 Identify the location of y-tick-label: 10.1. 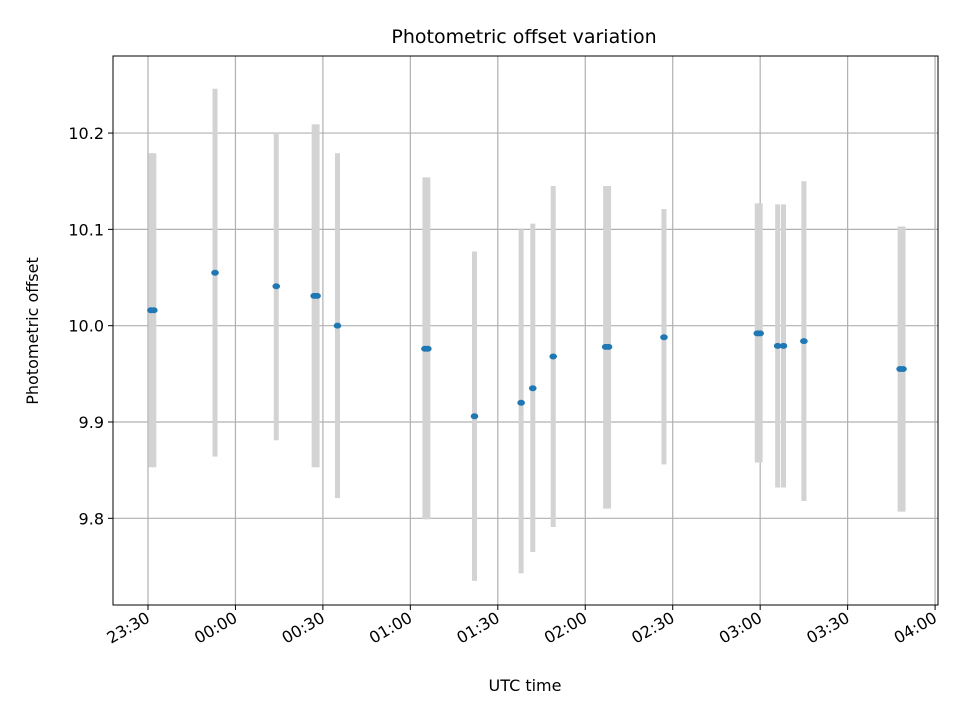
(86, 229).